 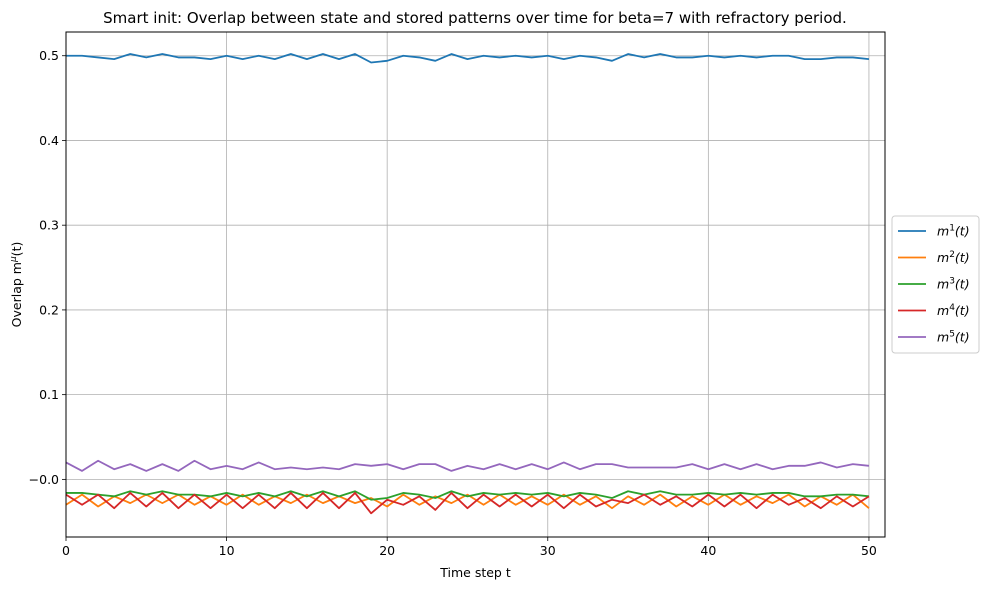 I want to click on legend: m1(t)m2(t)m3(t)m4(t)m5(t), so click(x=935, y=284).